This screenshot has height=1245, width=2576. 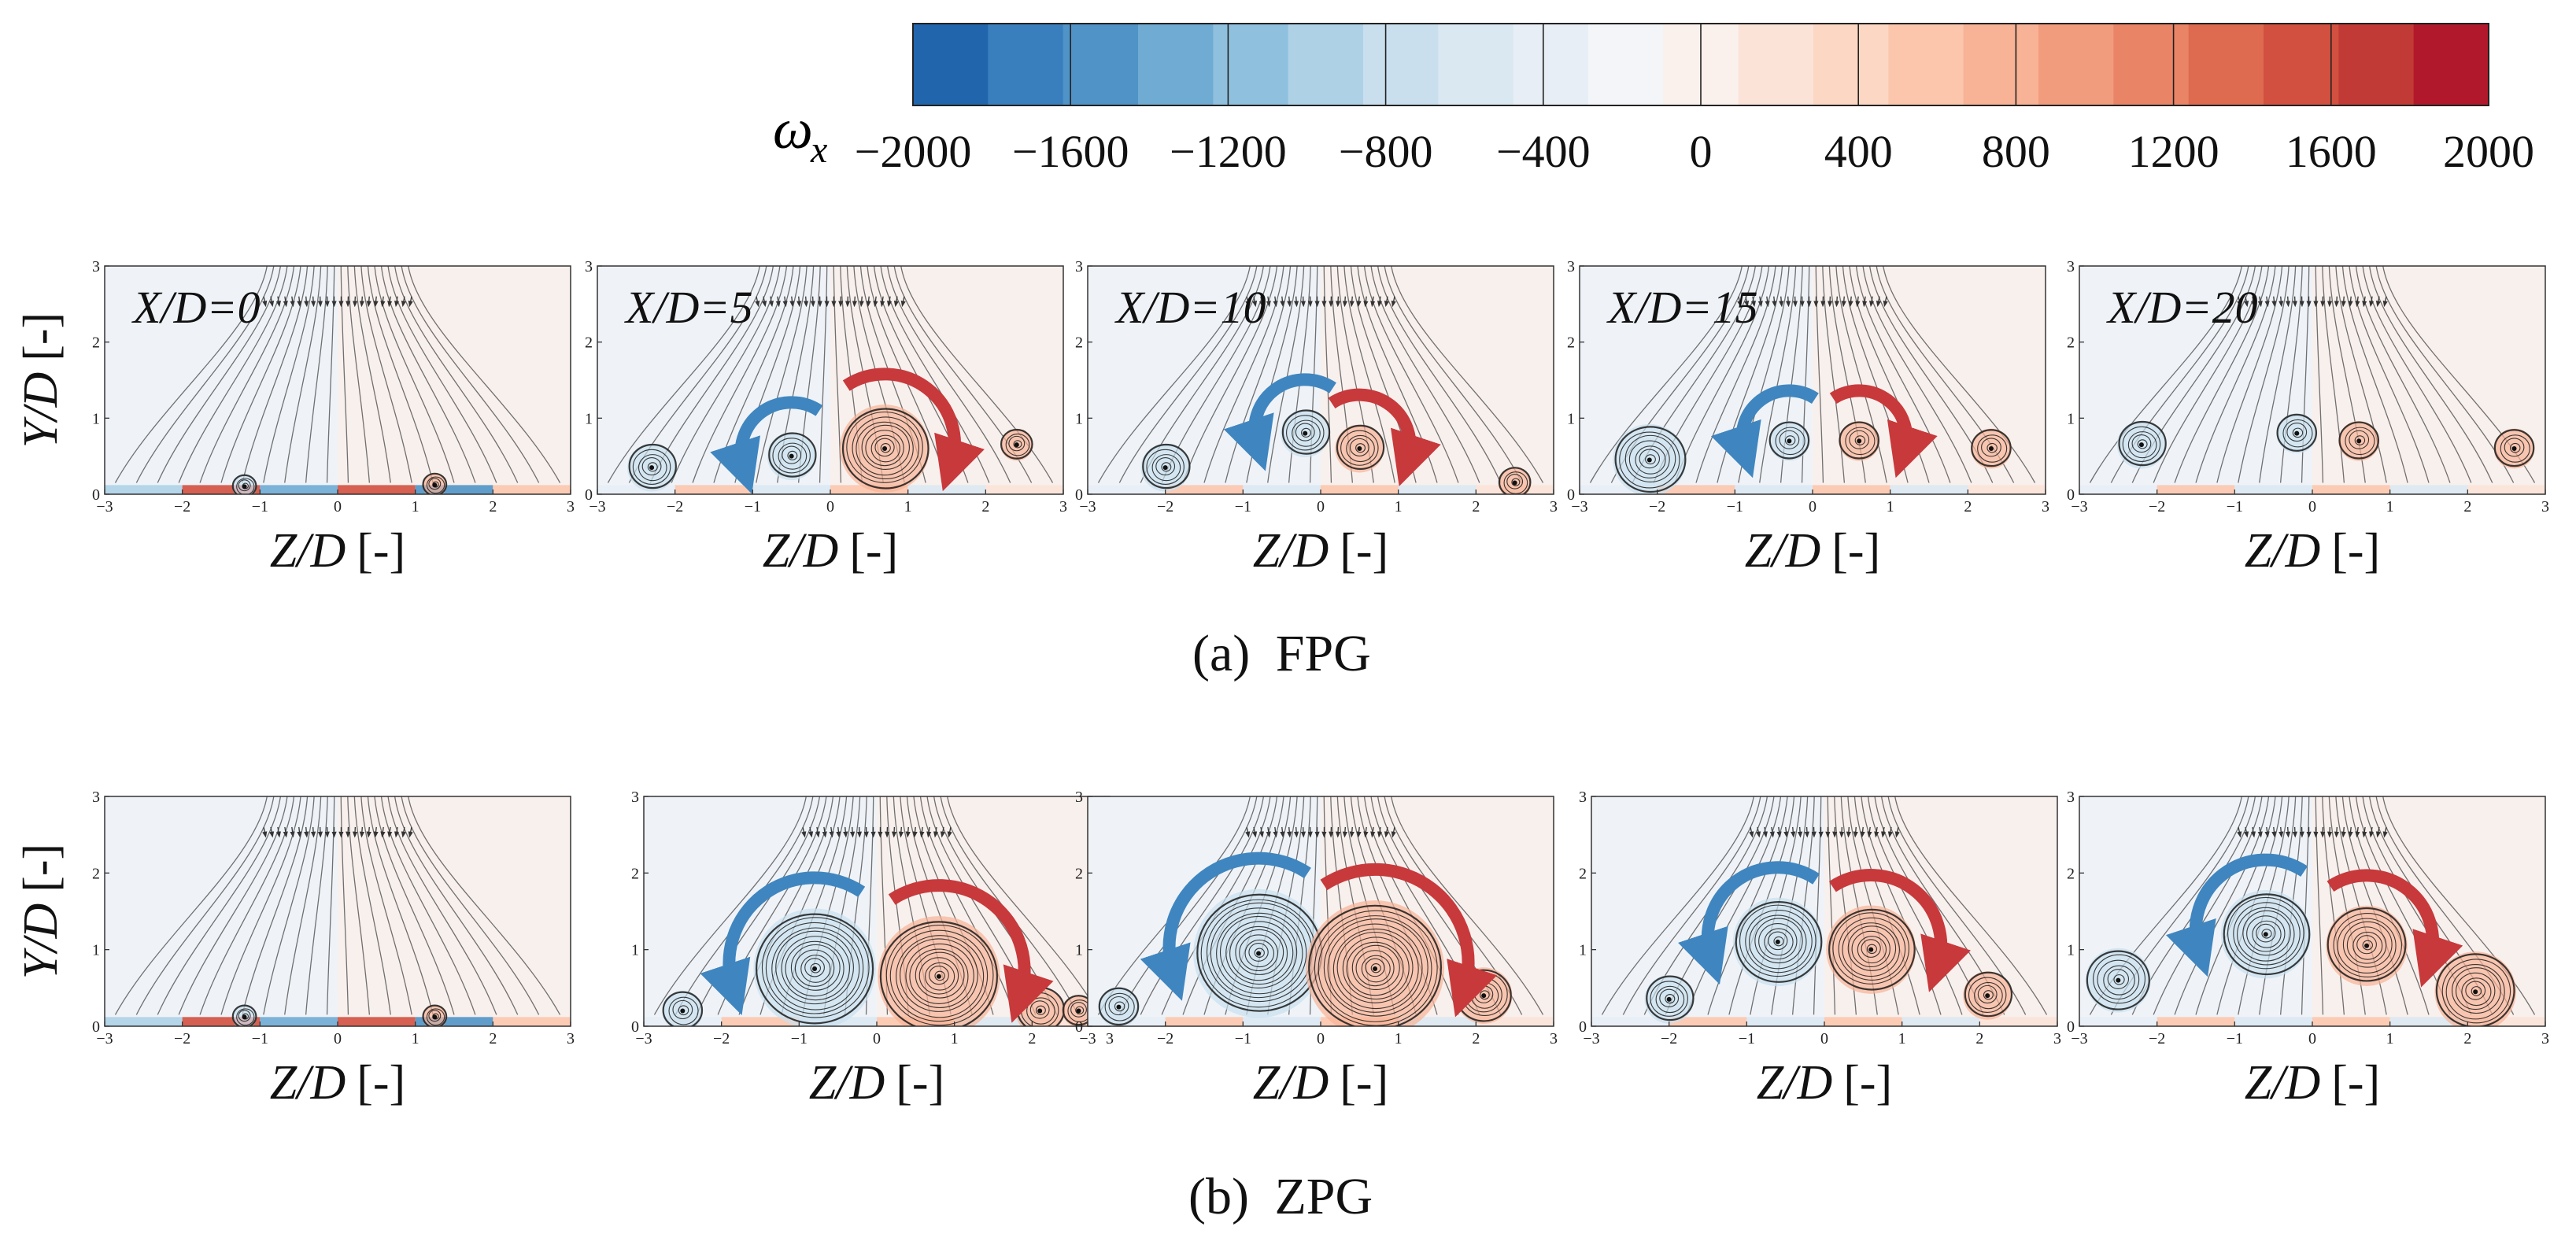 I want to click on caption-b: (b) ZPG, so click(x=1280, y=1196).